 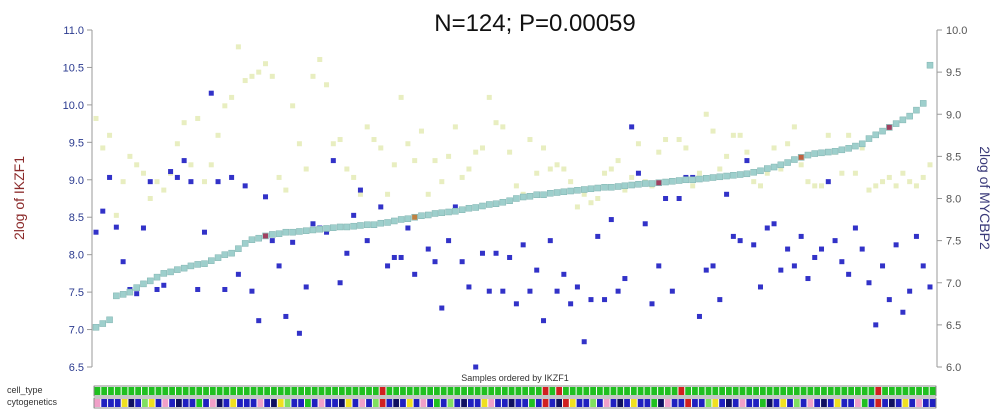 I want to click on track-label-cell-type: cell_type, so click(x=25, y=390).